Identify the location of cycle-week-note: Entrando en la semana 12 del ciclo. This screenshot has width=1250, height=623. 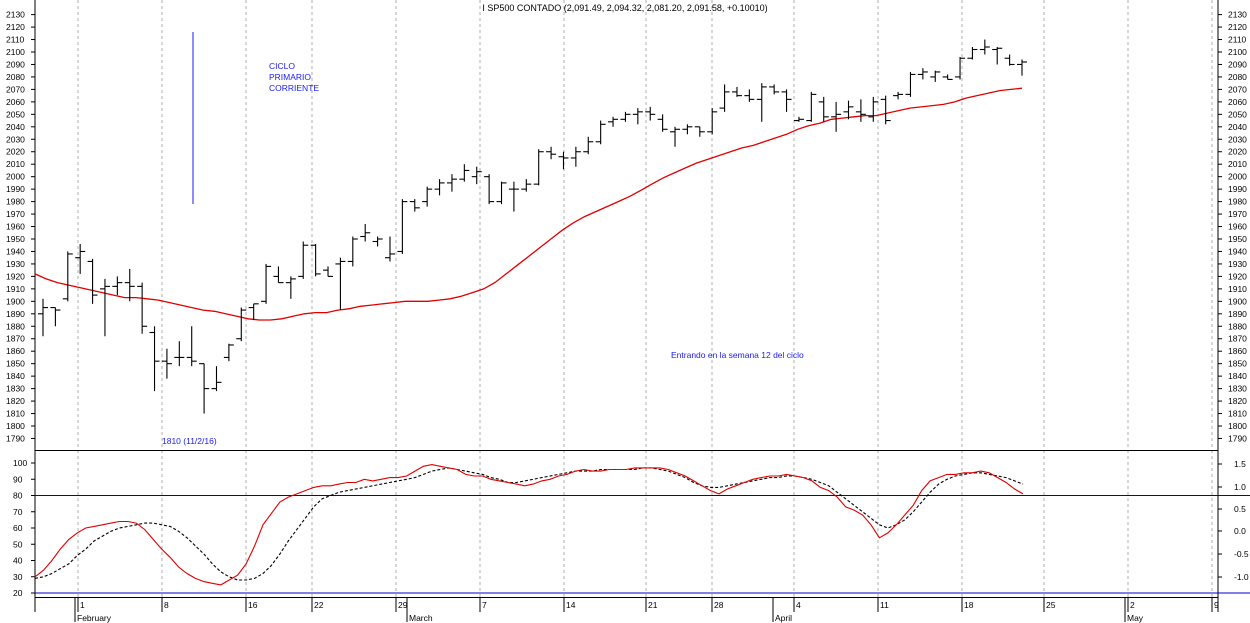
(737, 355).